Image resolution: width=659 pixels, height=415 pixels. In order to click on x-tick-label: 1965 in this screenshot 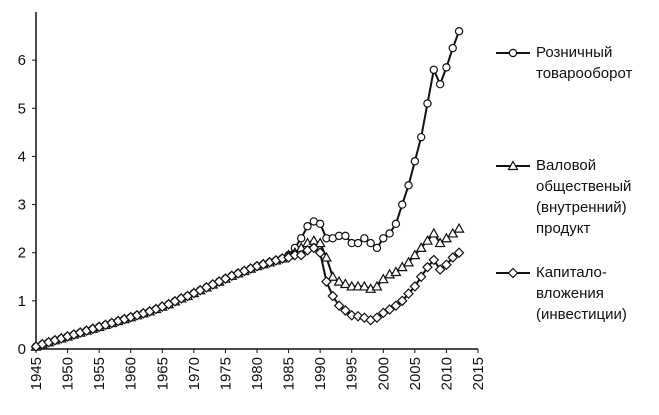, I will do `click(162, 373)`.